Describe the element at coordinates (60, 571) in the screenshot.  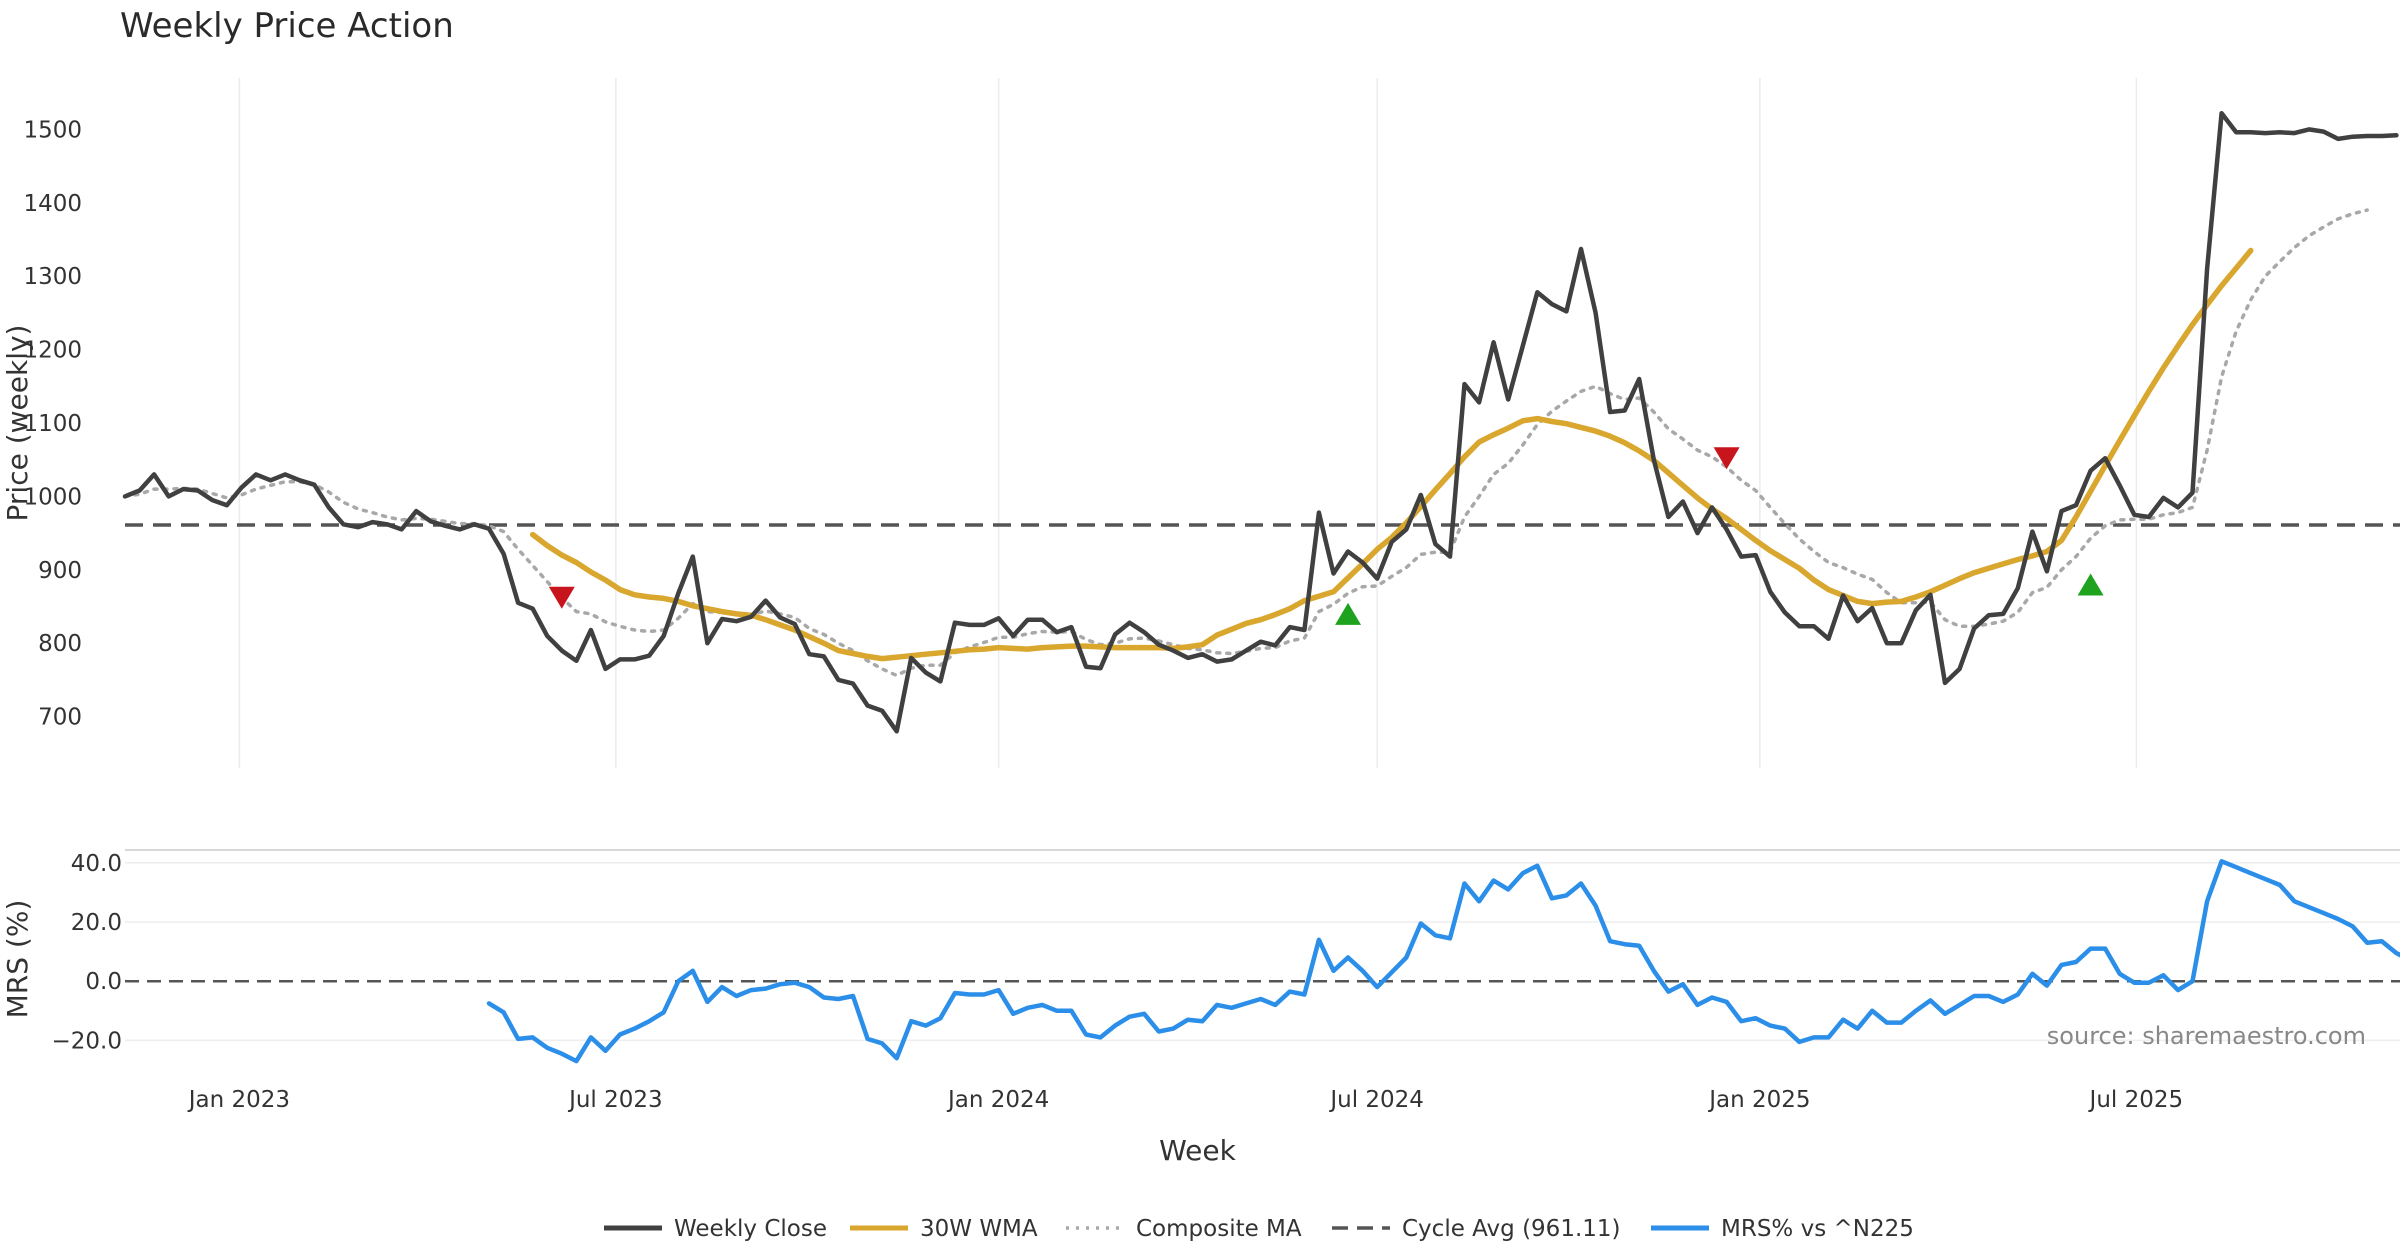
I see `price-y-tick-label: 900` at that location.